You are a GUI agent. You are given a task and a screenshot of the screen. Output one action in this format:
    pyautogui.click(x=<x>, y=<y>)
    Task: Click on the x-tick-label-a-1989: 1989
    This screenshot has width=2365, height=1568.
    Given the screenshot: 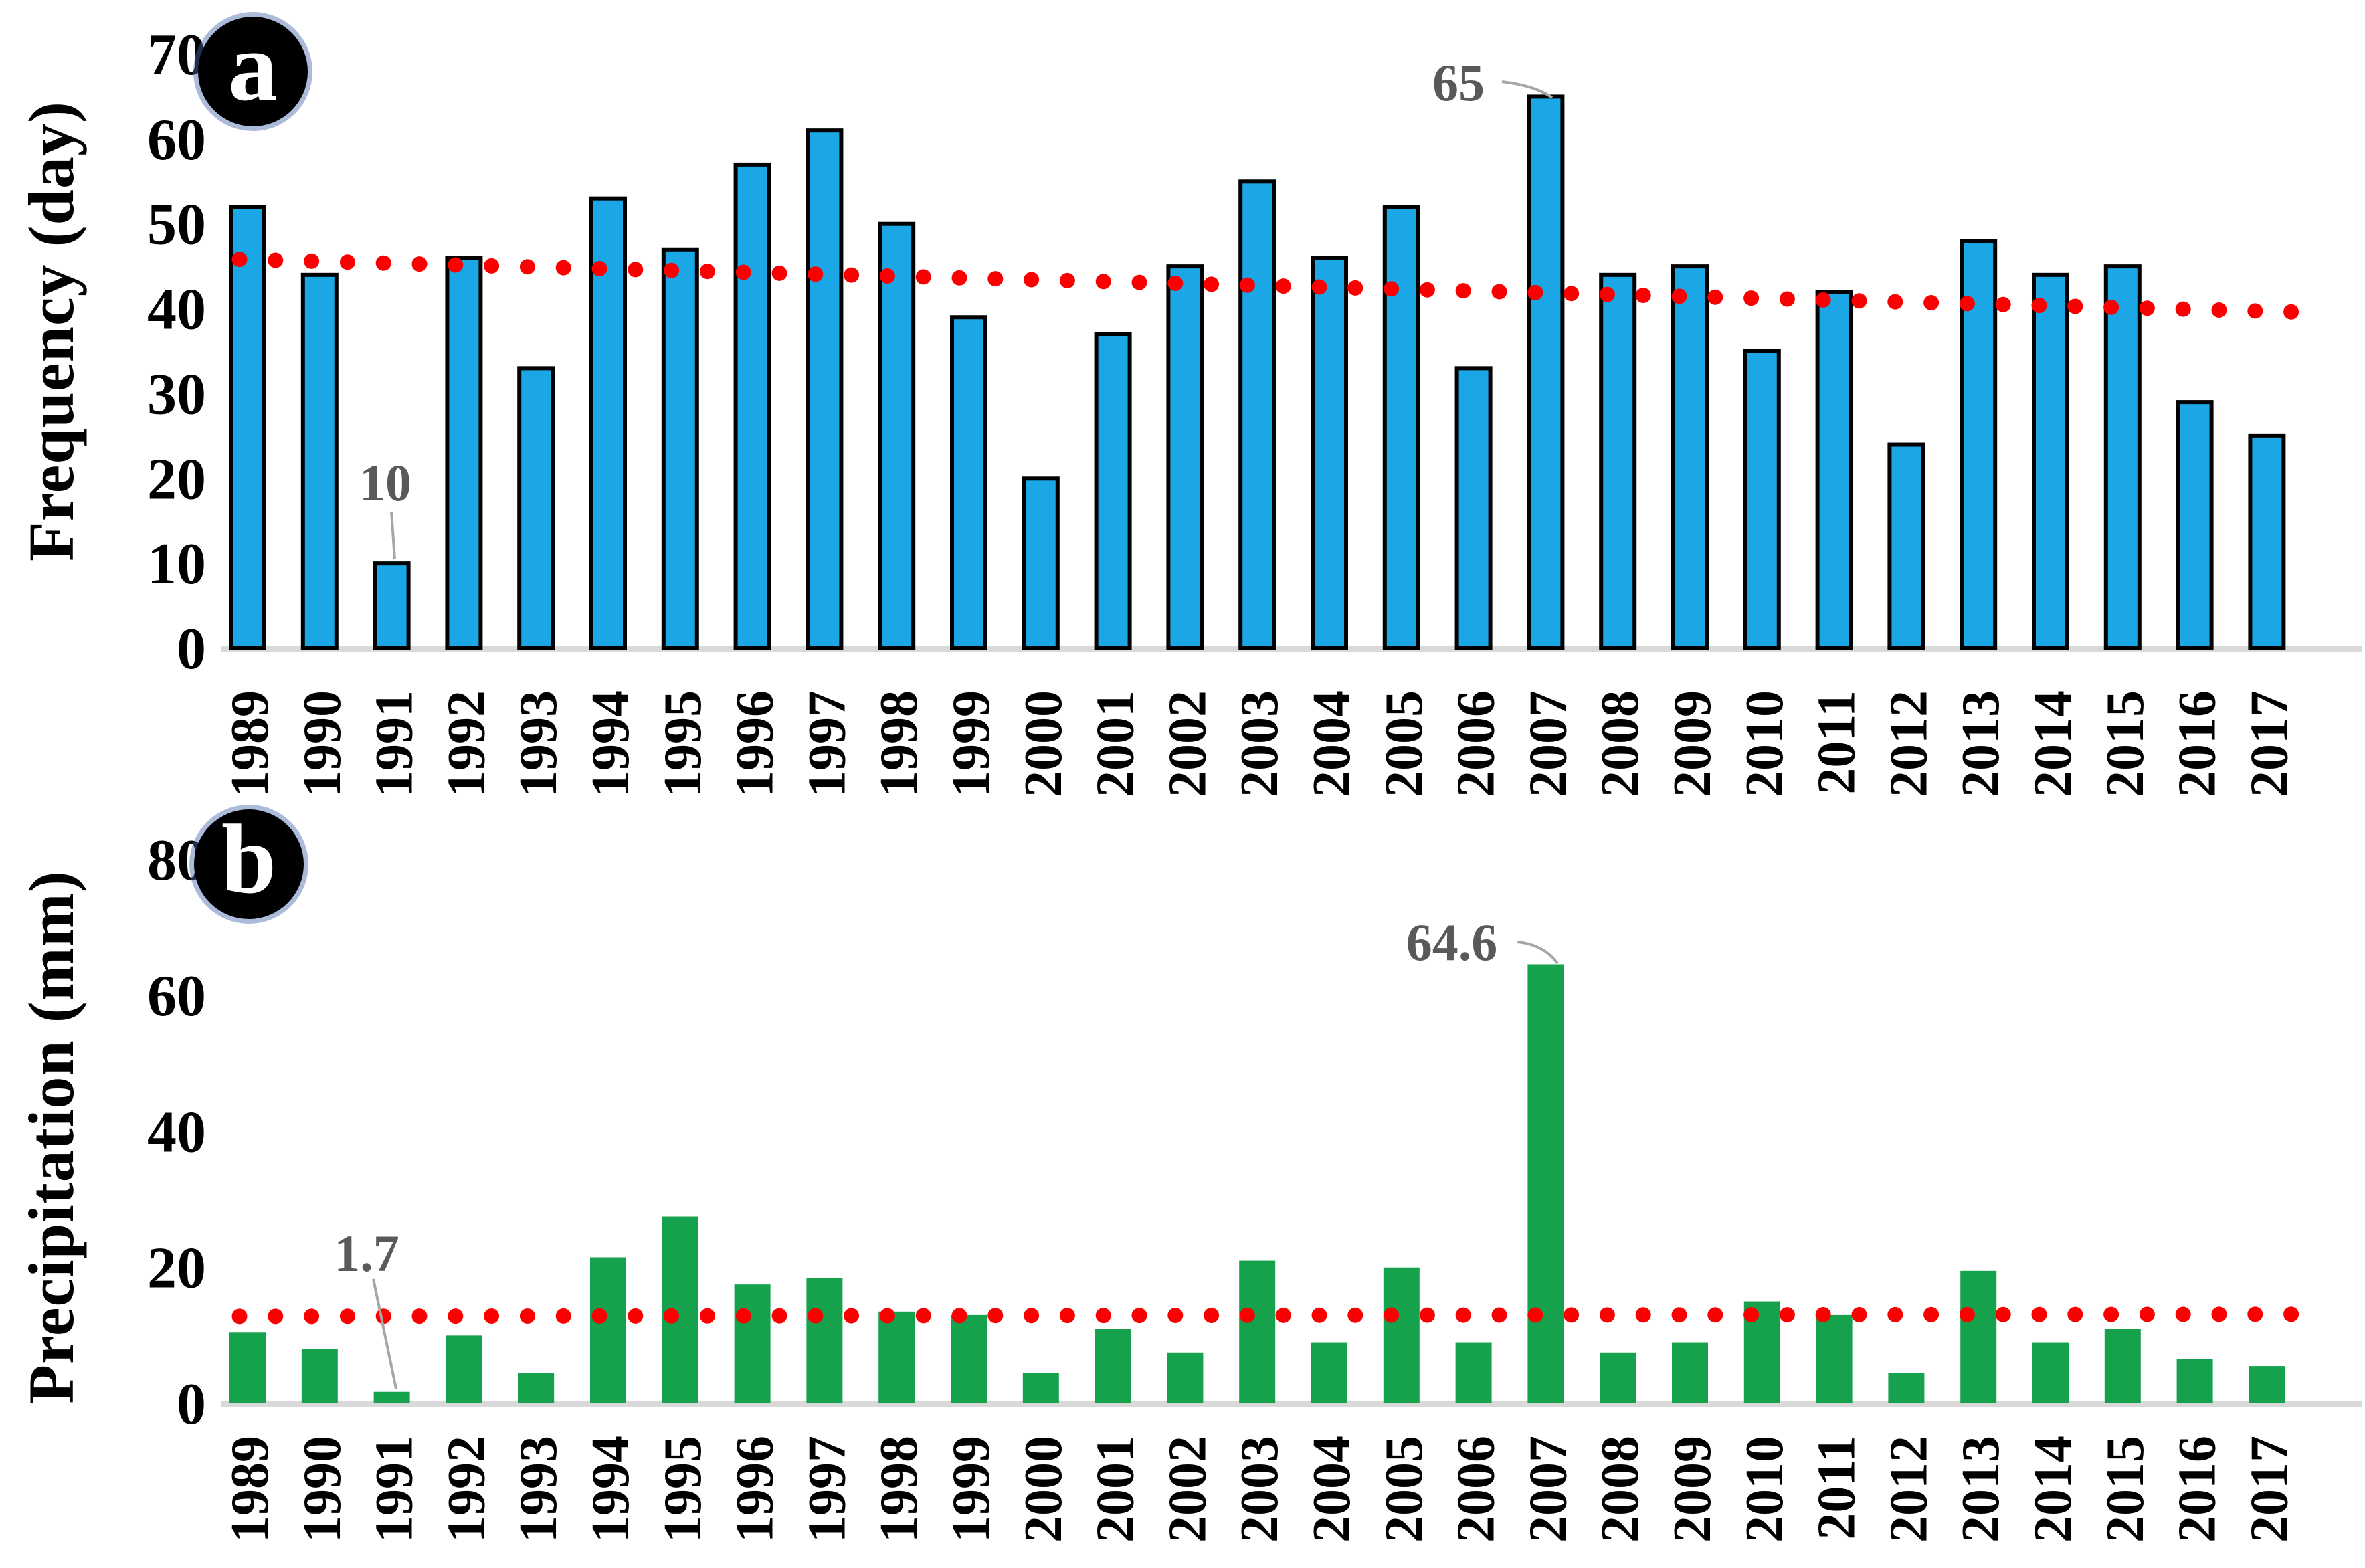 What is the action you would take?
    pyautogui.click(x=250, y=743)
    